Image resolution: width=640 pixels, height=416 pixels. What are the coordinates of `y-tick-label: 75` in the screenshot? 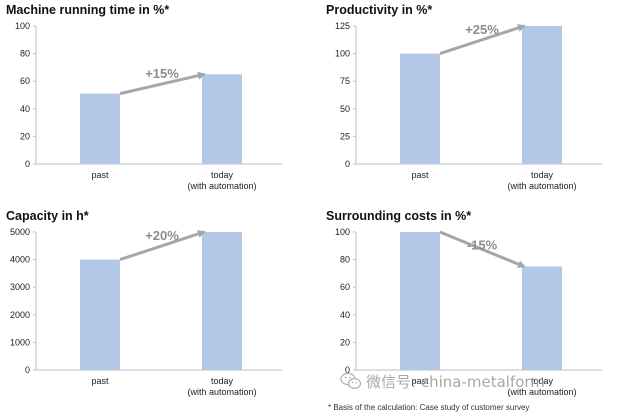 It's located at (345, 81).